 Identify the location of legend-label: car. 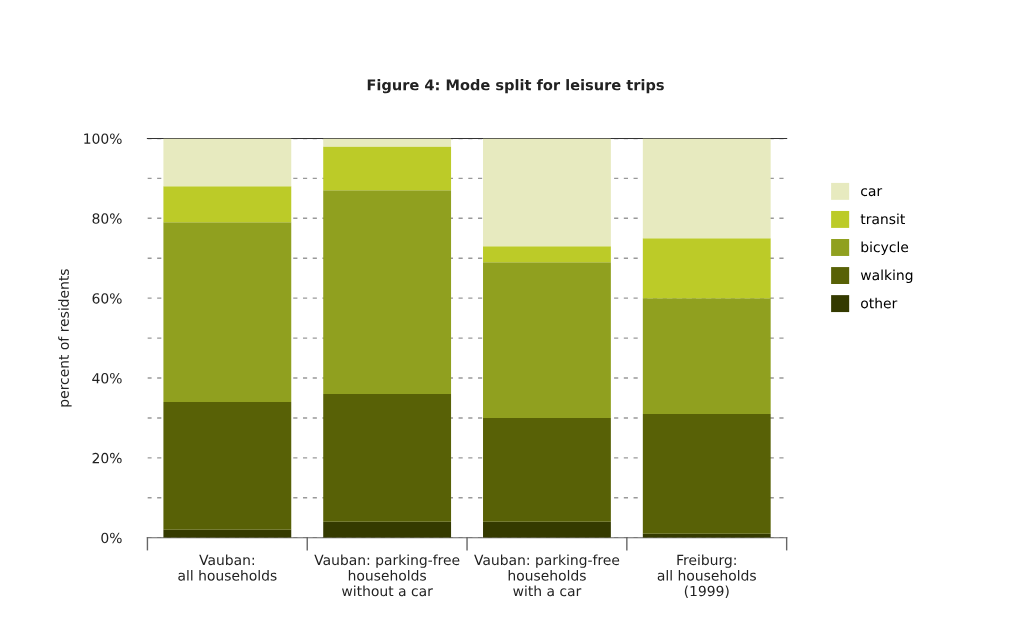
(872, 192).